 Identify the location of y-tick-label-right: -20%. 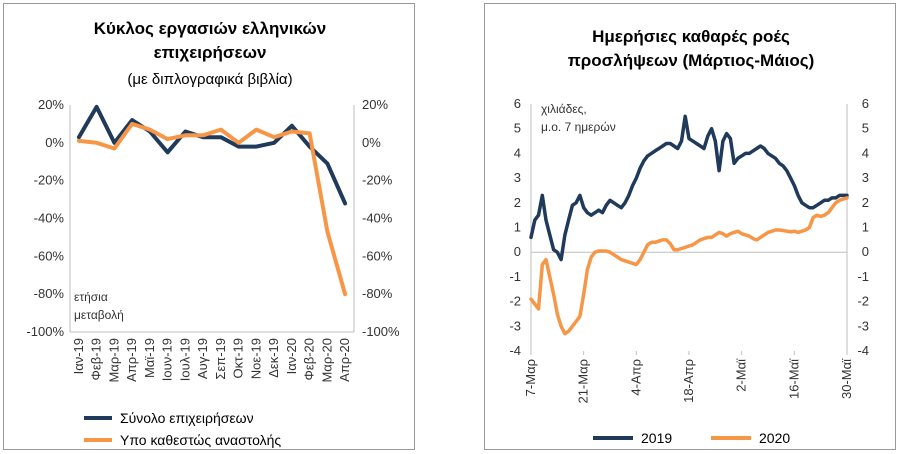
(377, 180).